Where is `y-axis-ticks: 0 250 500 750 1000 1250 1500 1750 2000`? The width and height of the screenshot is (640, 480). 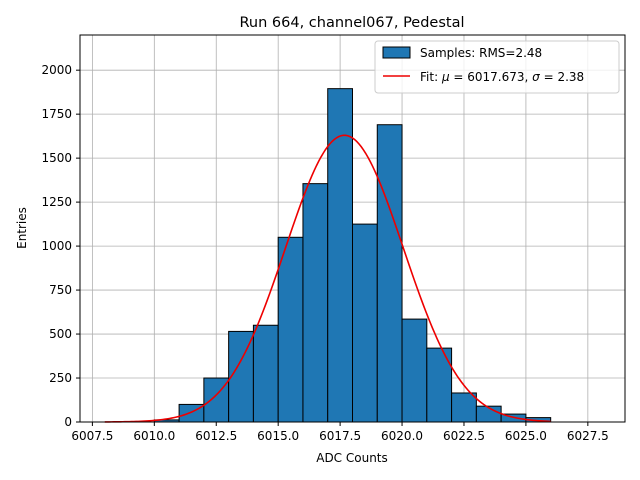 y-axis-ticks: 0 250 500 750 1000 1250 1500 1750 2000 is located at coordinates (60, 246).